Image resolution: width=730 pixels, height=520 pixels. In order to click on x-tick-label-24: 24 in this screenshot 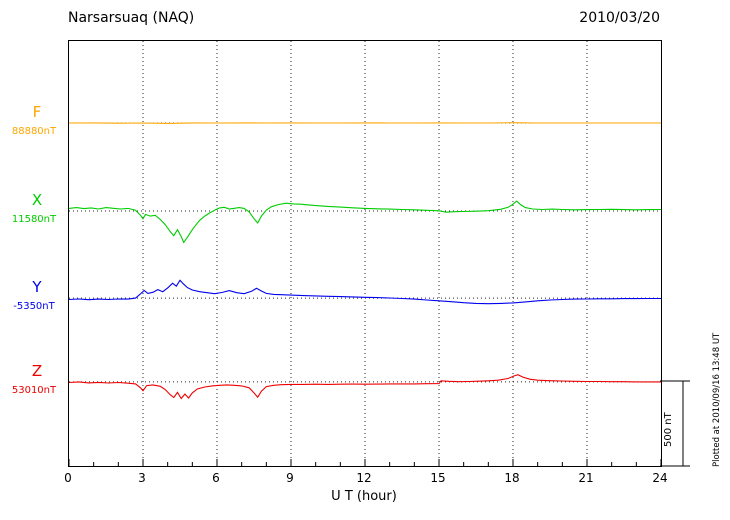, I will do `click(660, 478)`.